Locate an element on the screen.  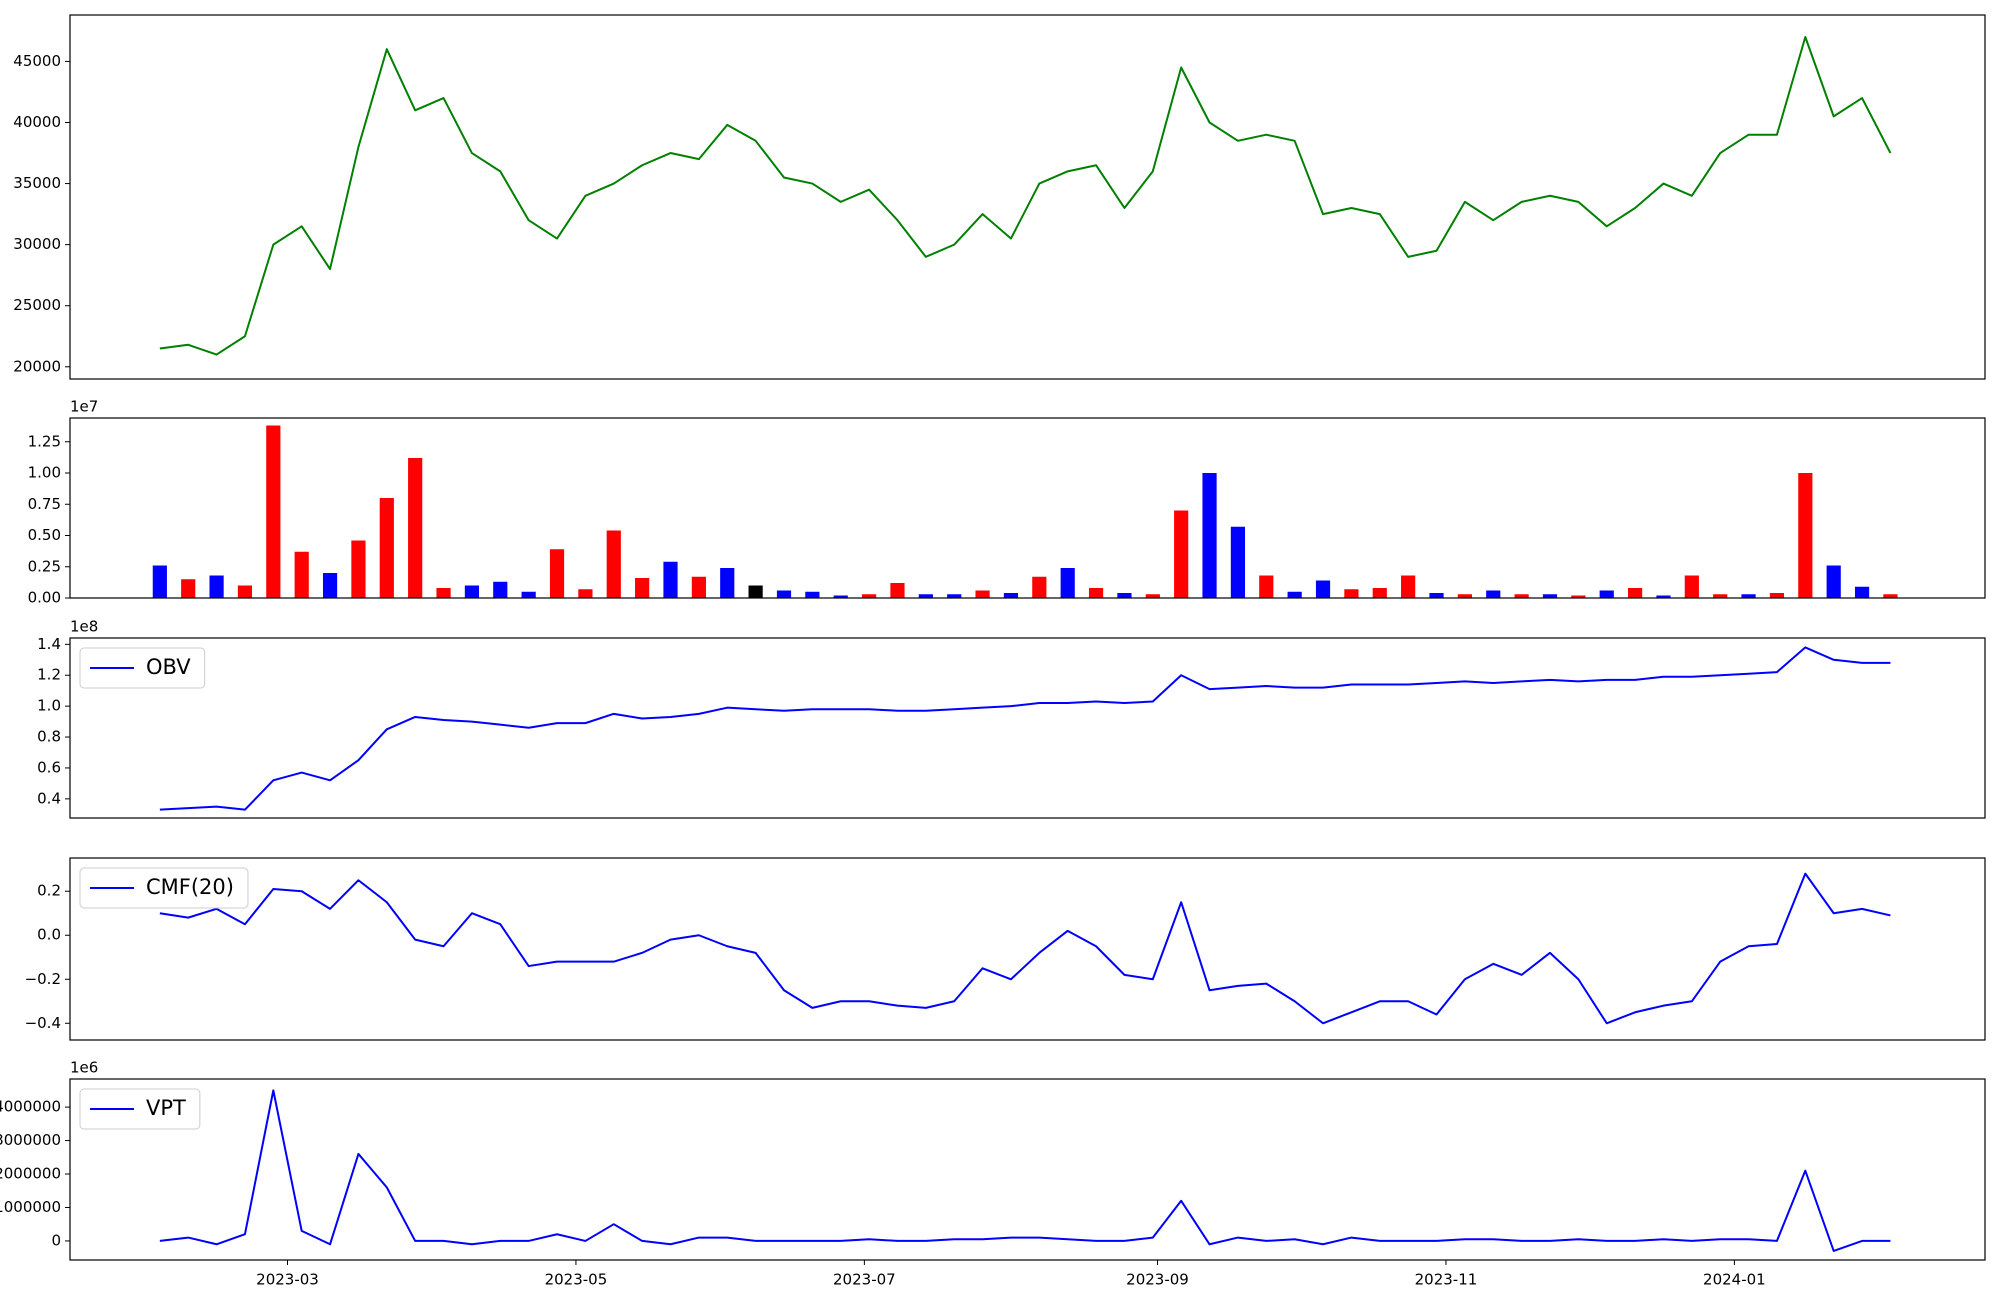
y-tick-label: 0.8 is located at coordinates (49, 737).